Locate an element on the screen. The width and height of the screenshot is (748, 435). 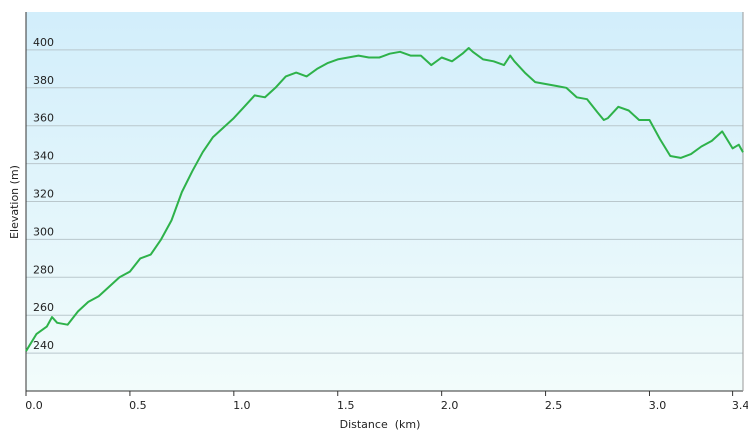
y-tick-label: 280 is located at coordinates (43, 269).